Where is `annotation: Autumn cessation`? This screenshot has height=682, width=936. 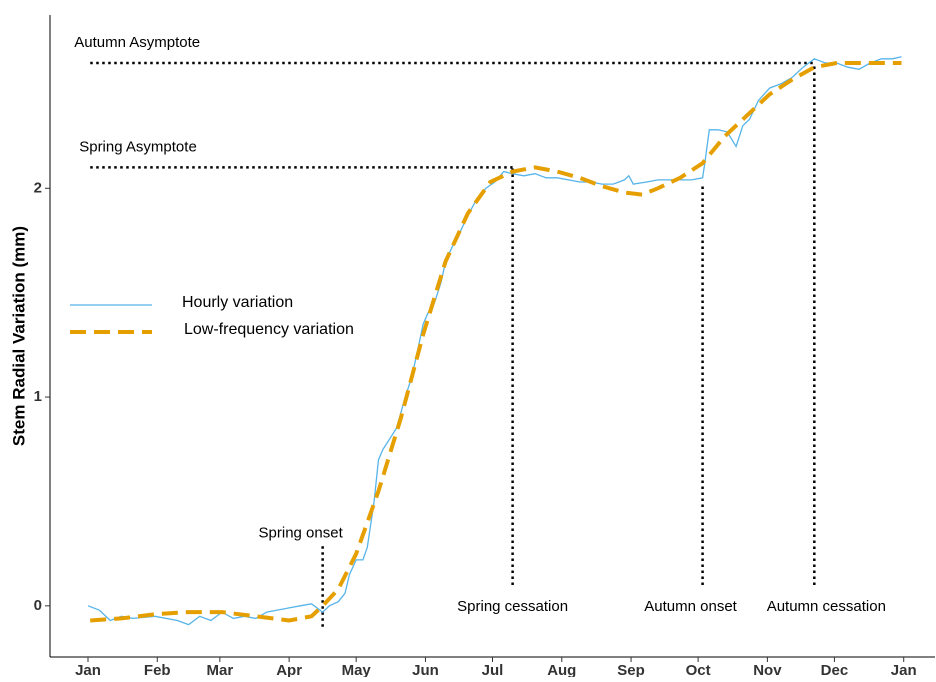 annotation: Autumn cessation is located at coordinates (826, 606).